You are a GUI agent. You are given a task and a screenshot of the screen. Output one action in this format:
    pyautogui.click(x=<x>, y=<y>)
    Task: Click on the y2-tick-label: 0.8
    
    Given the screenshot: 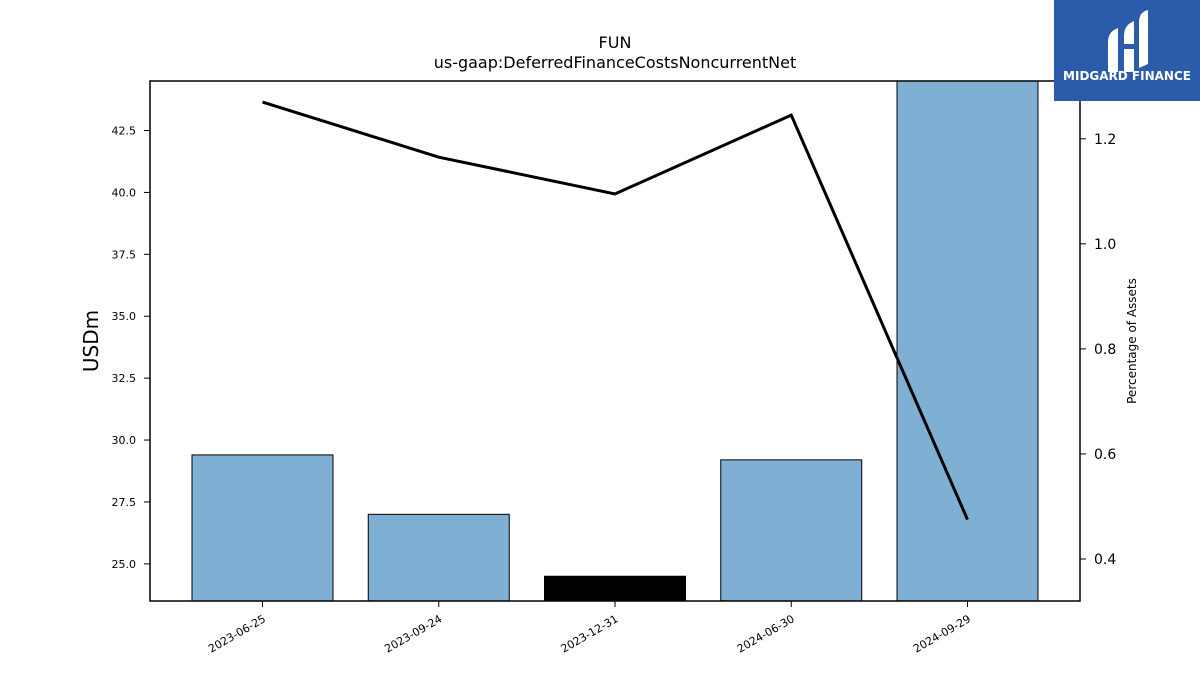 What is the action you would take?
    pyautogui.click(x=1105, y=350)
    